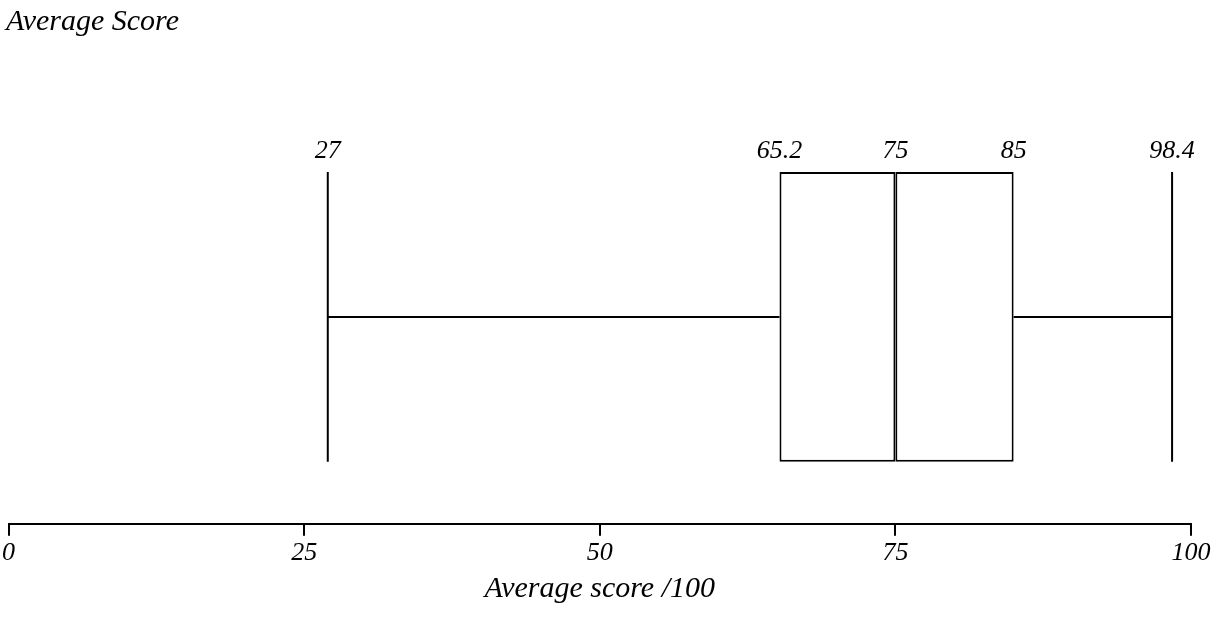 This screenshot has width=1221, height=617. Describe the element at coordinates (895, 552) in the screenshot. I see `x-tick-label: 75` at that location.